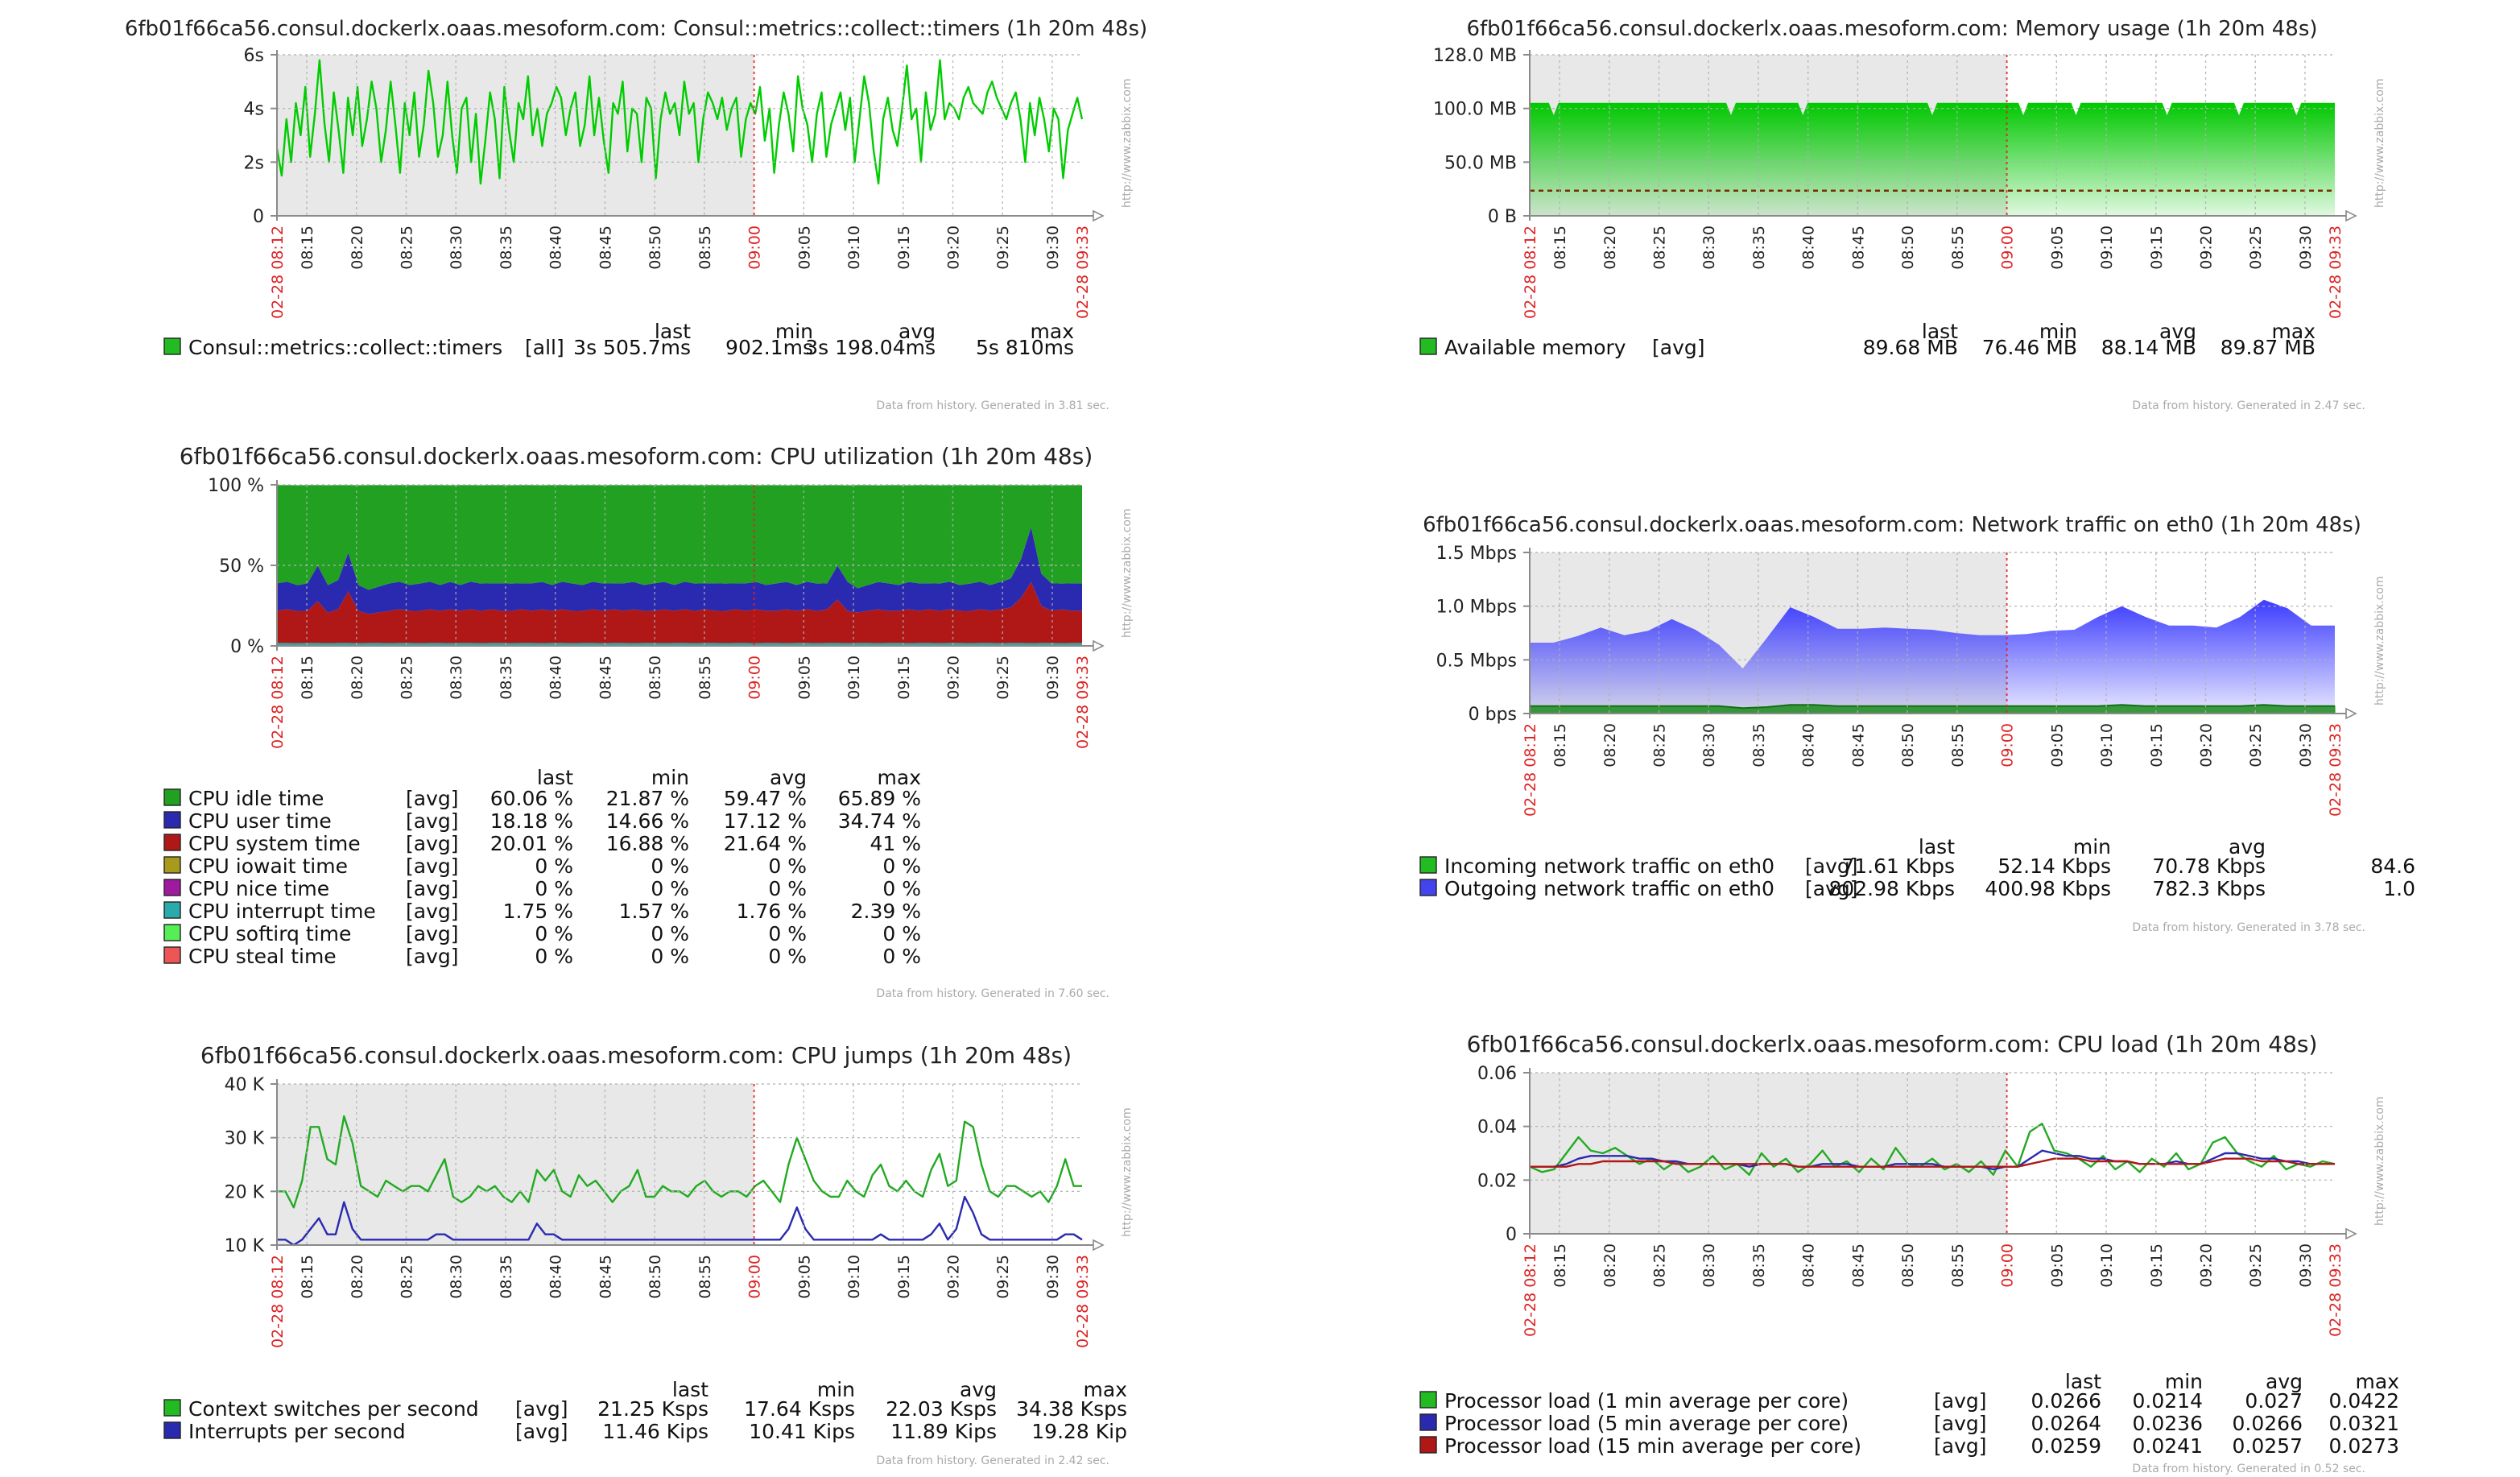 This screenshot has width=2520, height=1477. I want to click on x-tick-label: 08:50, so click(655, 1277).